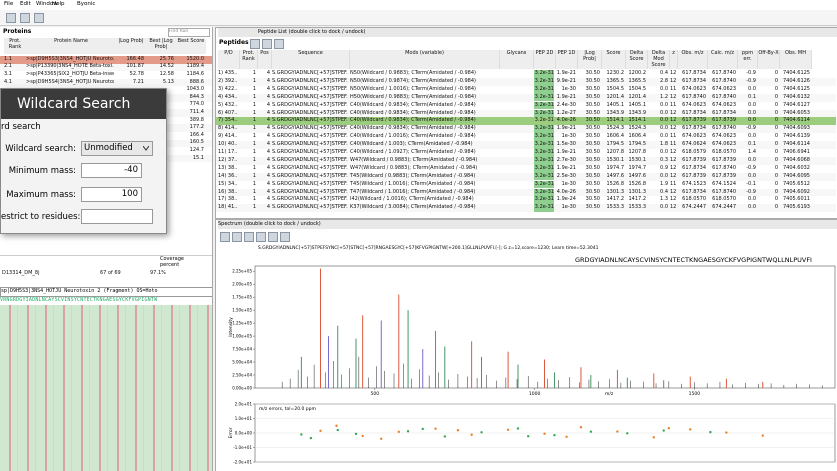 This screenshot has width=837, height=471. I want to click on menu-item: File, so click(9, 4).